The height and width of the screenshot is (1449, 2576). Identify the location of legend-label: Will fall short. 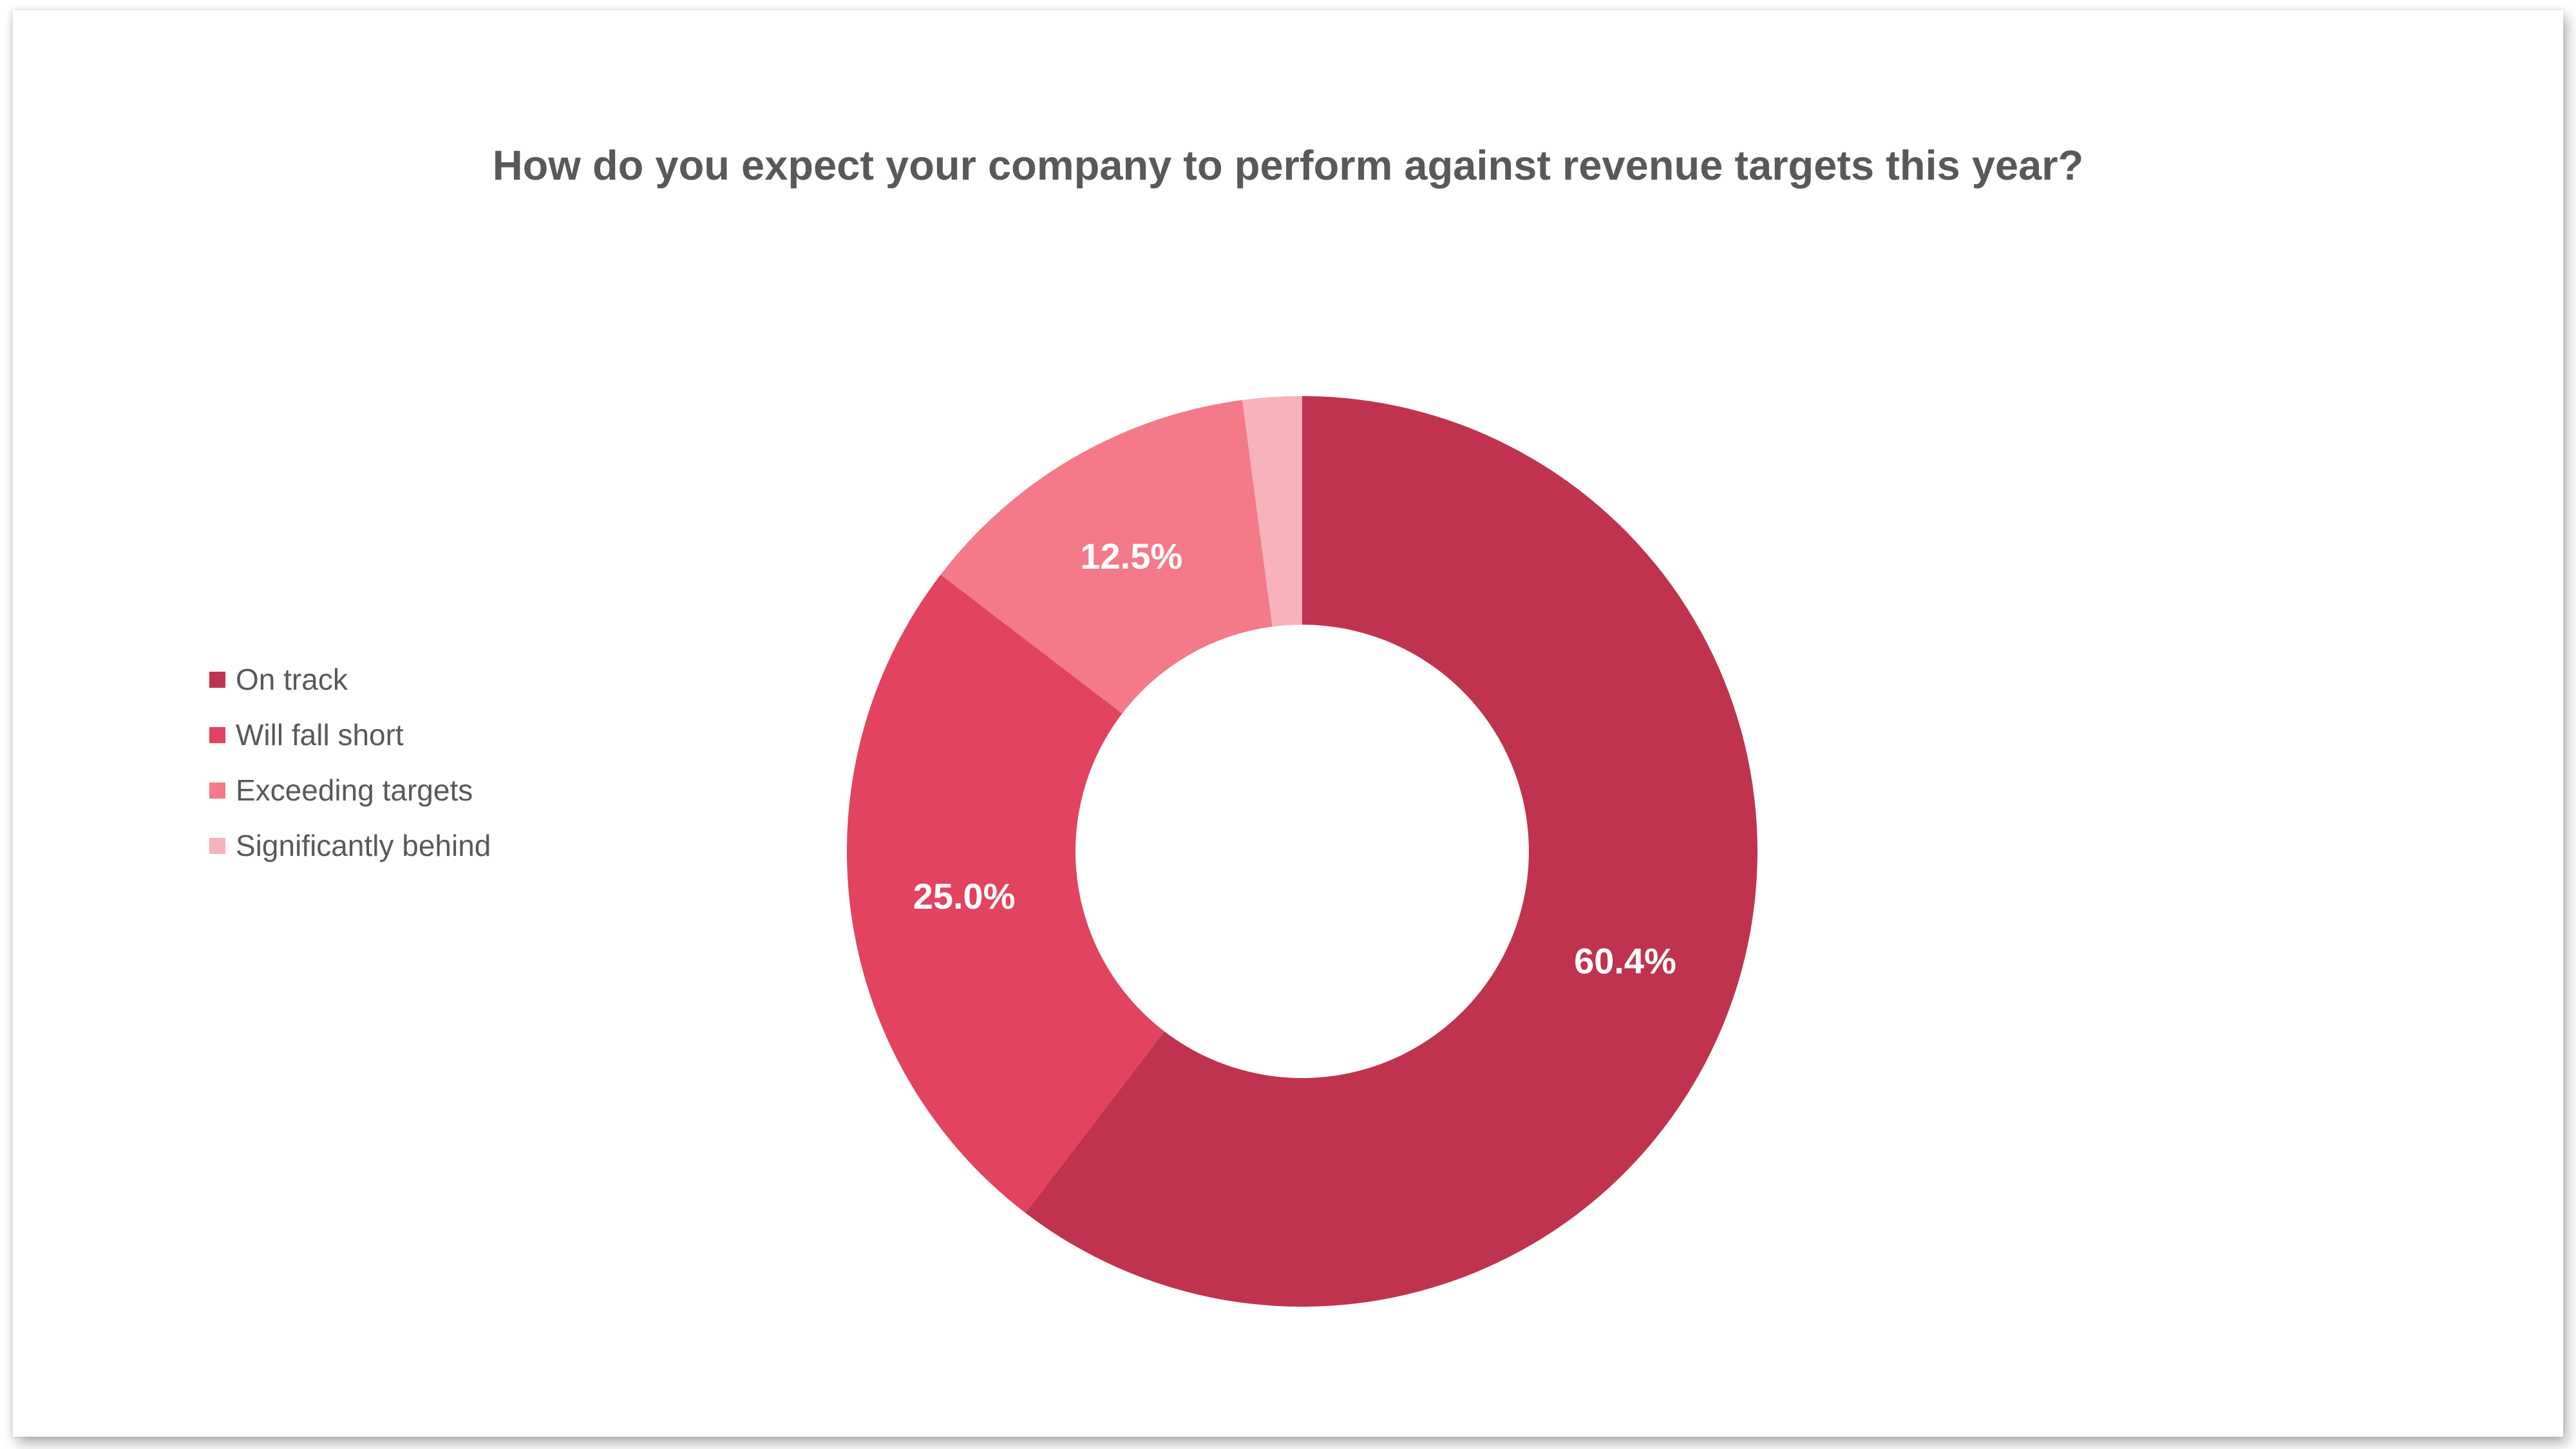
(320, 735).